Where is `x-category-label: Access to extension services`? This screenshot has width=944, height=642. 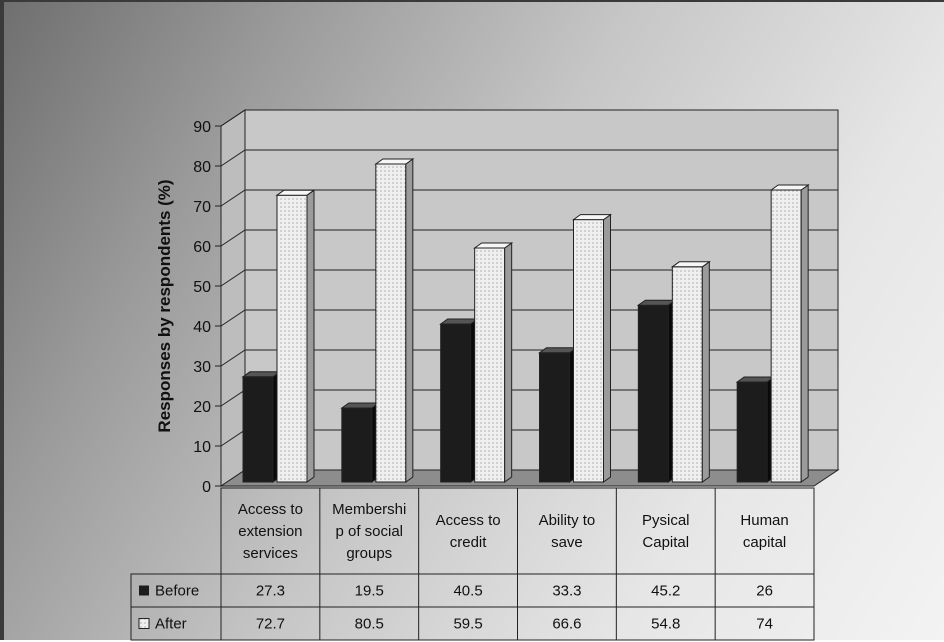
x-category-label: Access to extension services is located at coordinates (270, 531).